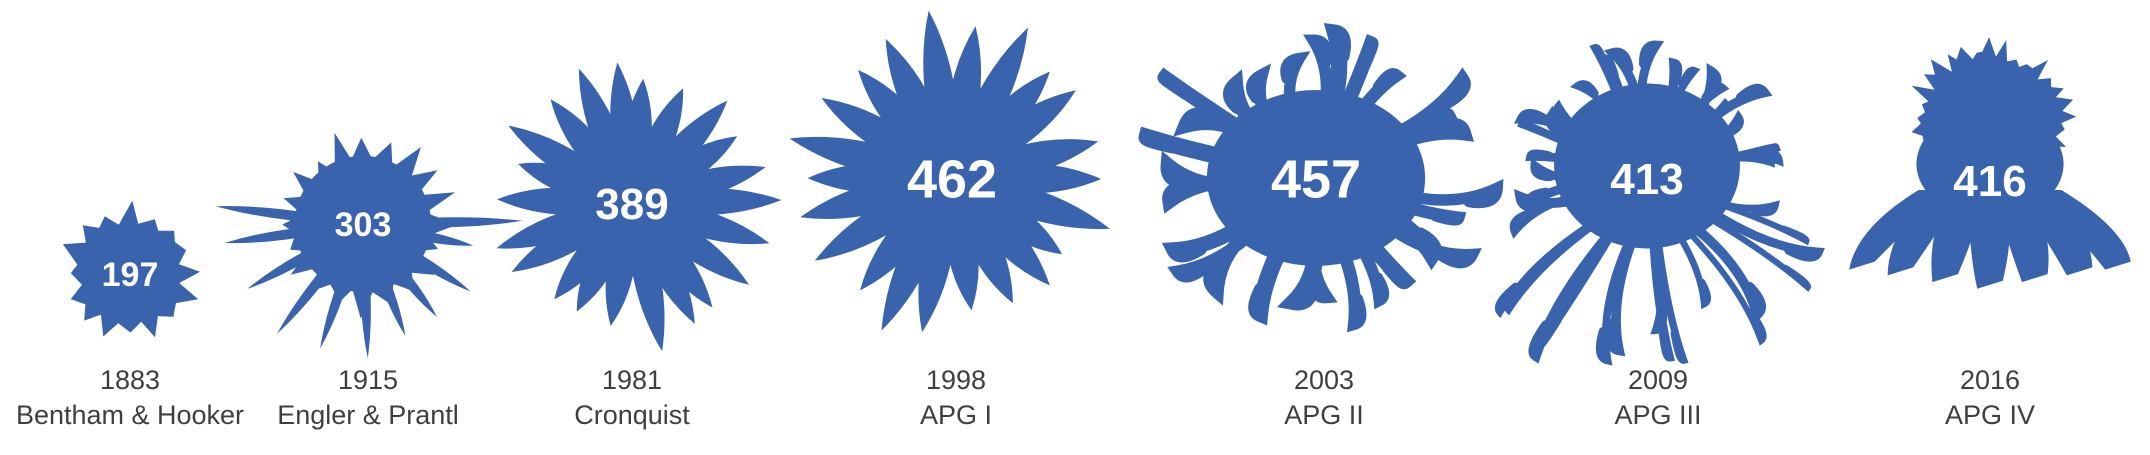 The width and height of the screenshot is (2150, 455). Describe the element at coordinates (368, 415) in the screenshot. I see `system-label: Engler & Prantl` at that location.